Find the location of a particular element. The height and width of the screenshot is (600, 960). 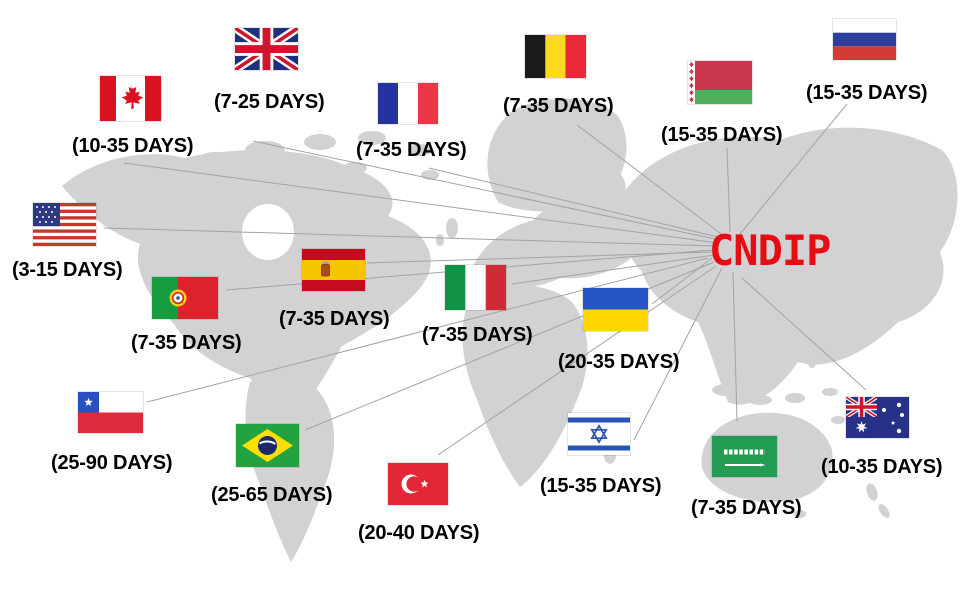

belarus-shipping-days: (15-35 DAYS) is located at coordinates (722, 135).